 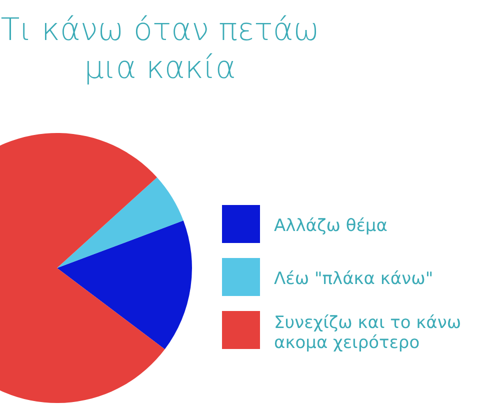 I want to click on legend-label: Λέω "πλάκα κάνω", so click(x=354, y=279).